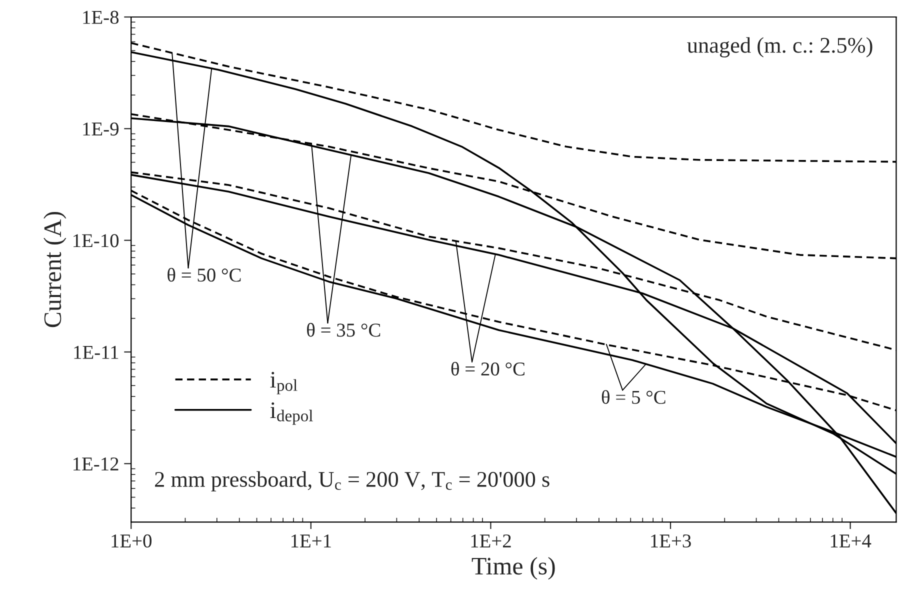 Image resolution: width=898 pixels, height=607 pixels. What do you see at coordinates (132, 541) in the screenshot?
I see `x-tick-label: 1E+0` at bounding box center [132, 541].